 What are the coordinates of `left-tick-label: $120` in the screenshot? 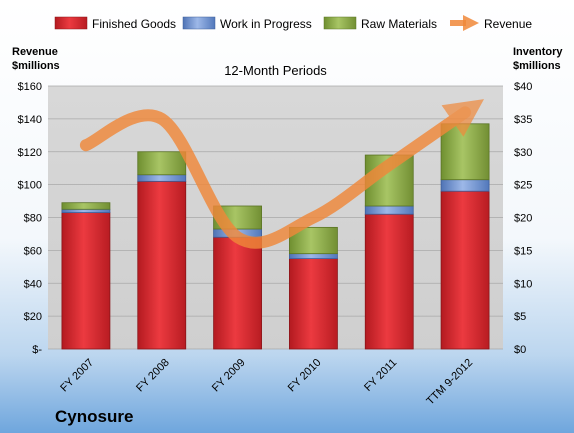 It's located at (30, 153).